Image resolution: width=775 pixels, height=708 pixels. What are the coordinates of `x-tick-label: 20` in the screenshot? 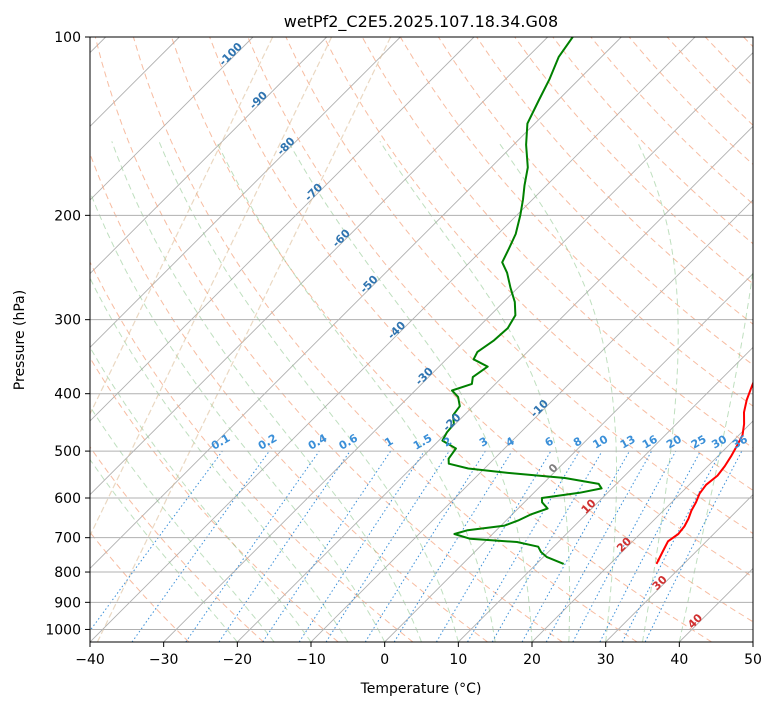 It's located at (532, 660).